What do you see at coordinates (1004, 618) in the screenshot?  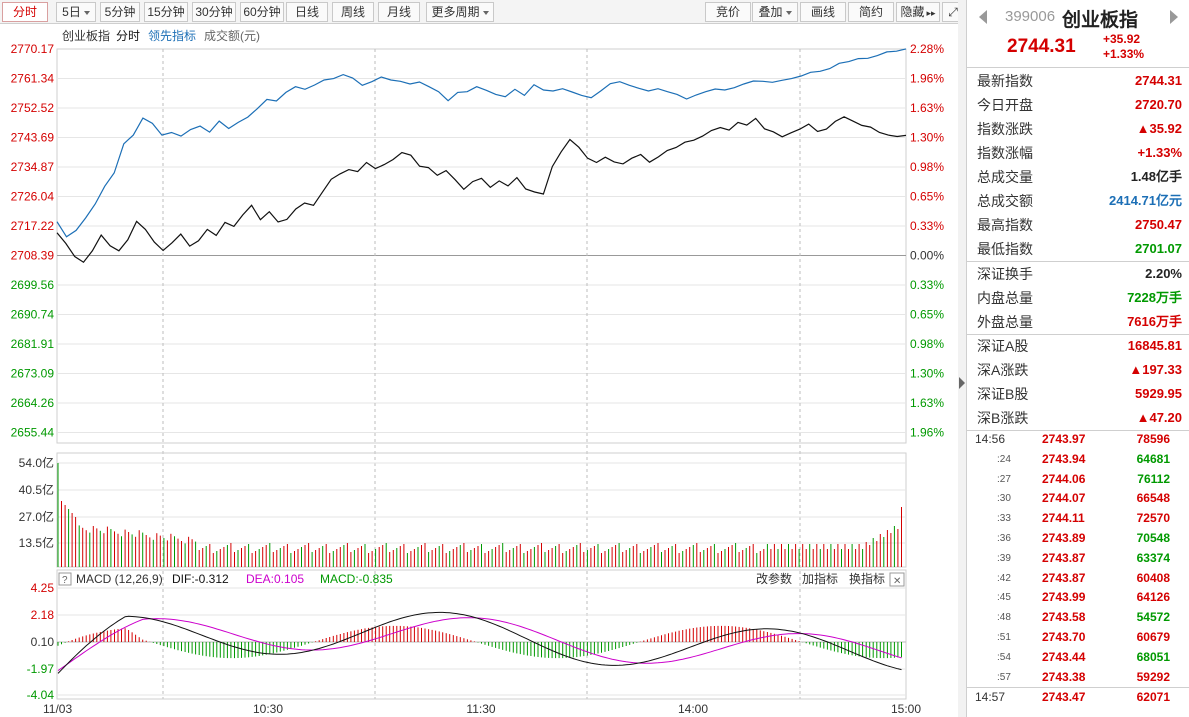 I see `tick-time: :48` at bounding box center [1004, 618].